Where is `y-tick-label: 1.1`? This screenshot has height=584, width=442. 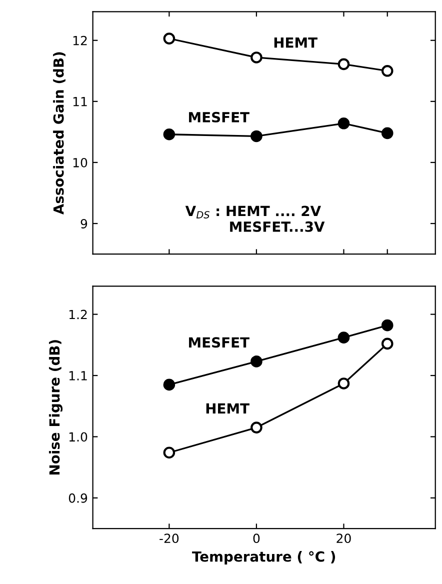
y-tick-label: 1.1 is located at coordinates (78, 375).